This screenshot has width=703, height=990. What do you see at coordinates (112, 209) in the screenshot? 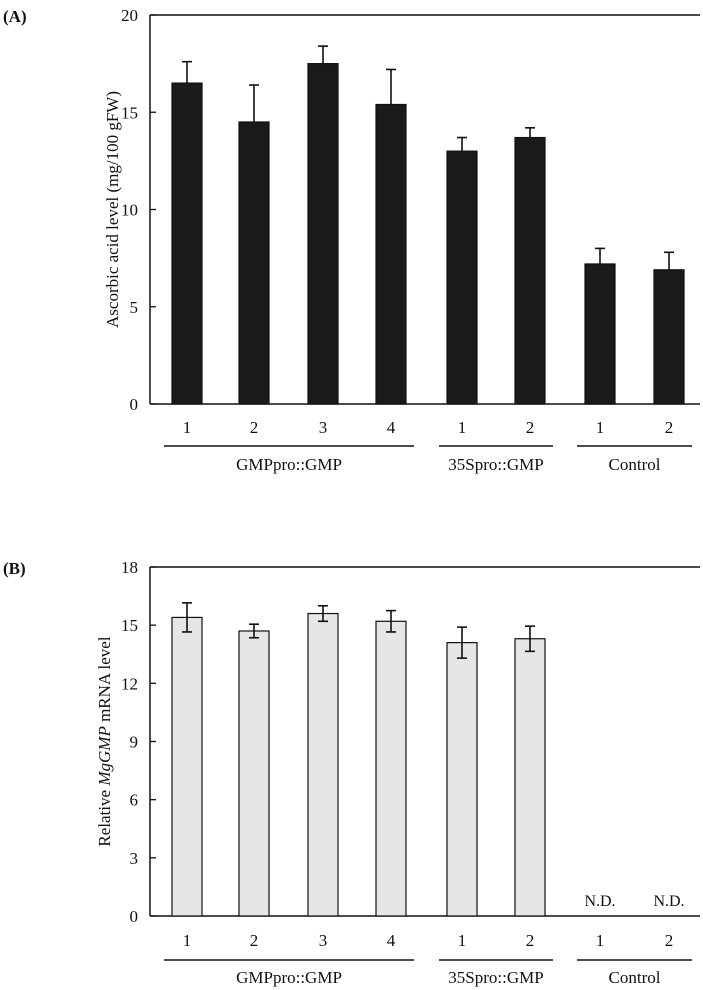
I see `y-axis-label: Ascorbic acid level (mg/100 gFW)` at bounding box center [112, 209].